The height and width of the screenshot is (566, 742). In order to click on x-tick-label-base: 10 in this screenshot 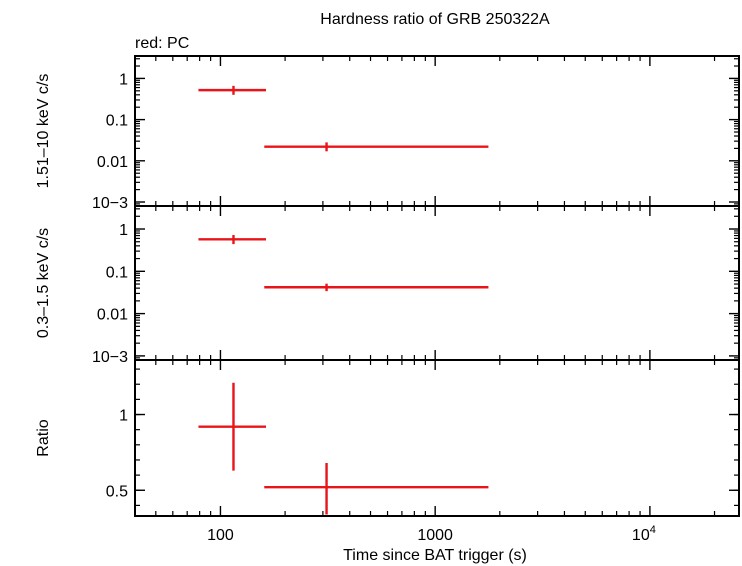, I will do `click(641, 535)`.